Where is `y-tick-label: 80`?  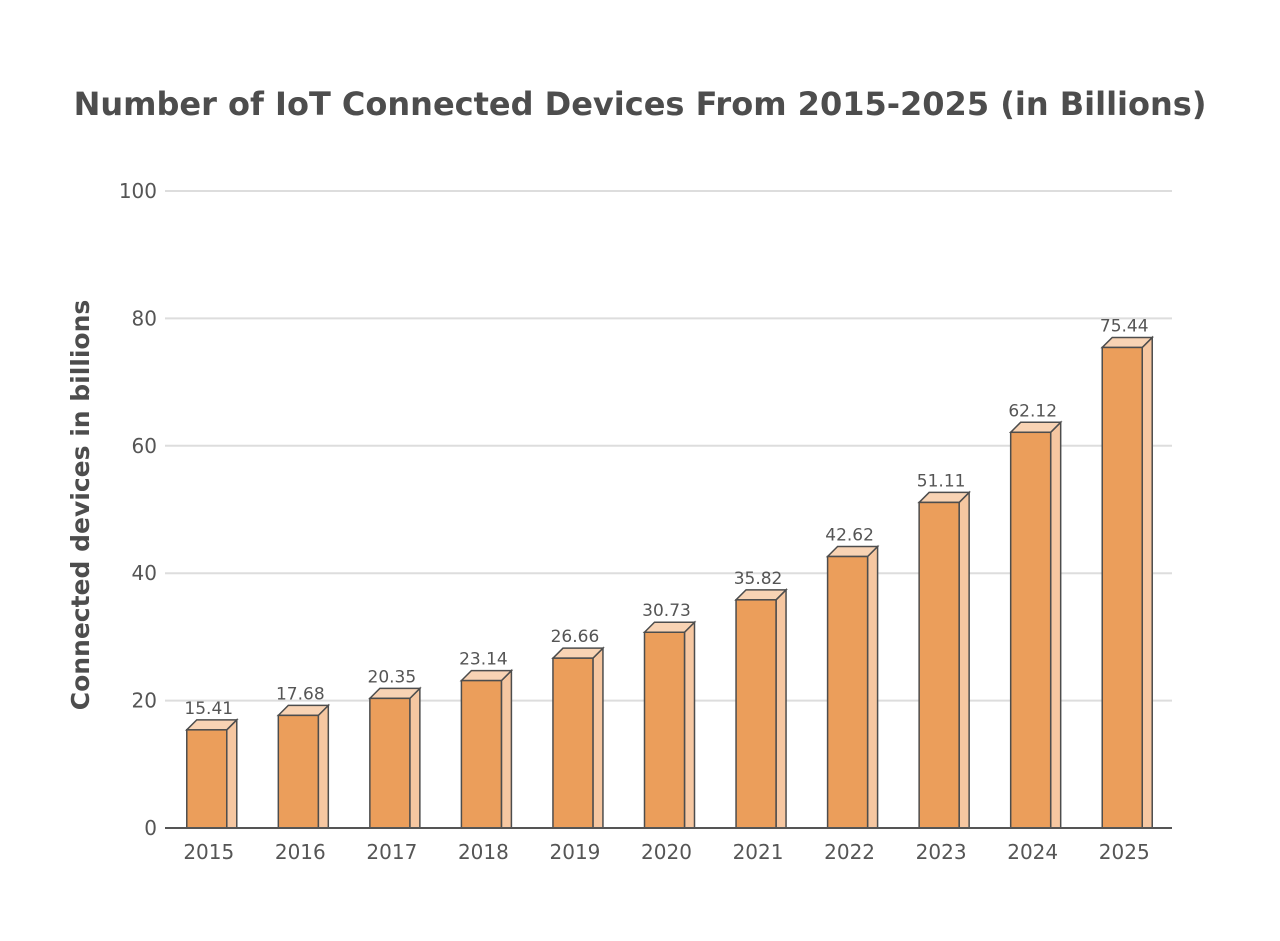
y-tick-label: 80 is located at coordinates (144, 318).